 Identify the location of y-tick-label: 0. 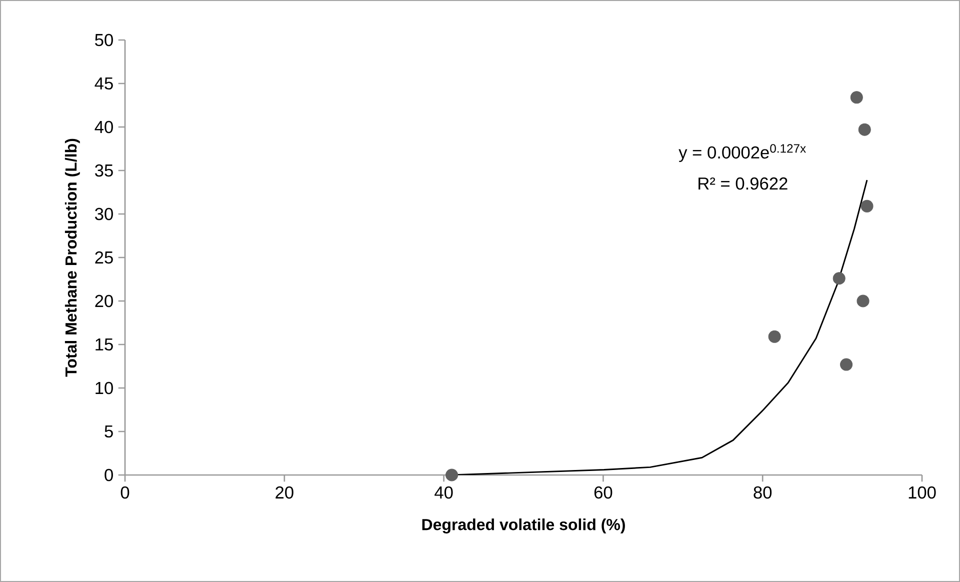
(108, 475).